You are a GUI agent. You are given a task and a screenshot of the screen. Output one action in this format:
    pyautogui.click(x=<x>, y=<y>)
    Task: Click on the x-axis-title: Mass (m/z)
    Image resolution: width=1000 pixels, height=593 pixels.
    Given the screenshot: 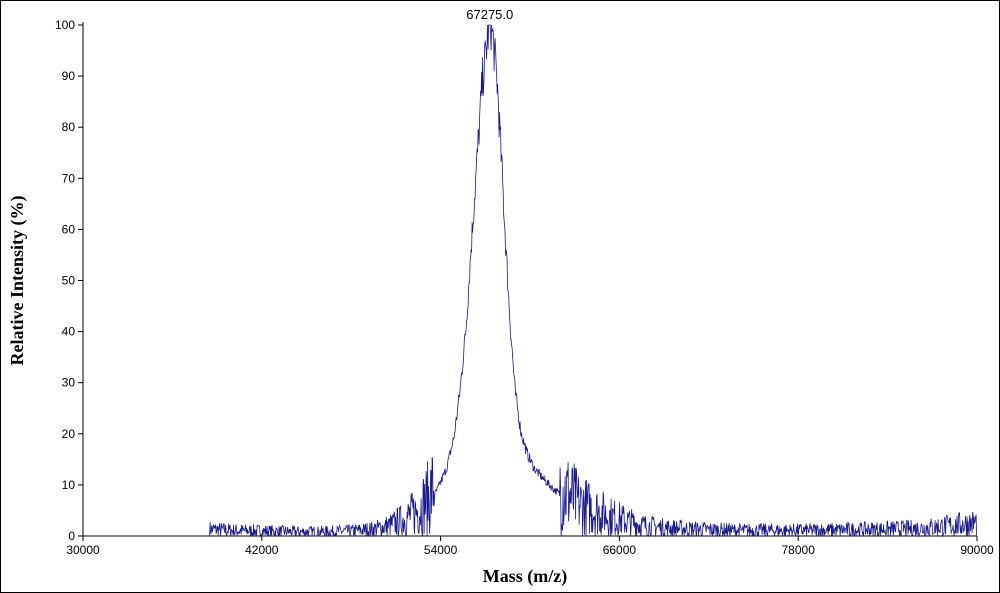 What is the action you would take?
    pyautogui.click(x=525, y=576)
    